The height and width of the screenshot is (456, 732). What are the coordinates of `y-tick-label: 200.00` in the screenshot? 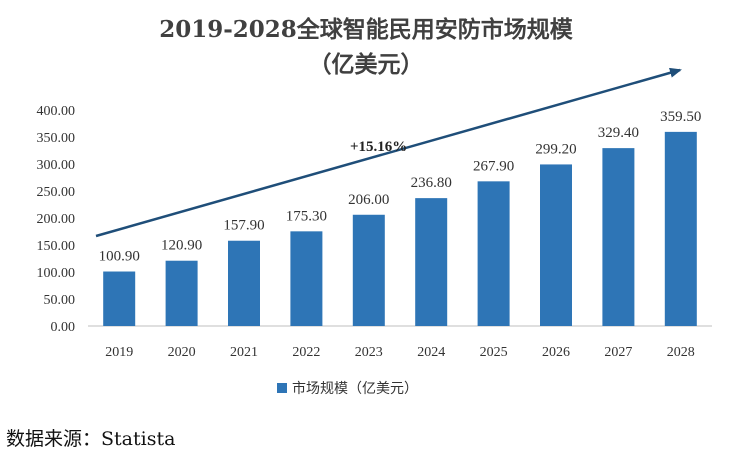 It's located at (56, 219).